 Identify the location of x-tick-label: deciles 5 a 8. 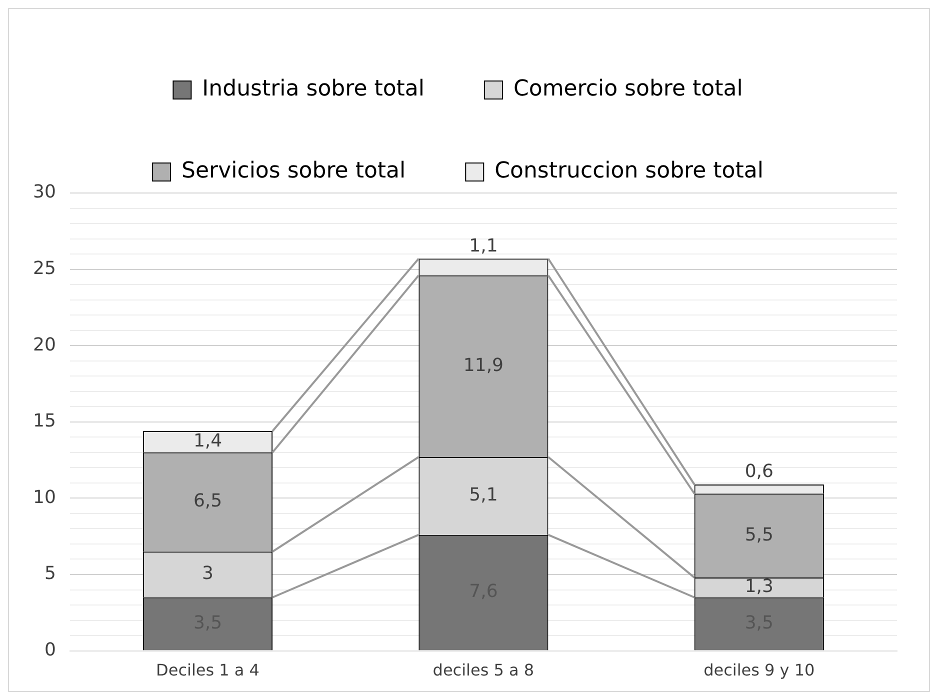
(483, 670).